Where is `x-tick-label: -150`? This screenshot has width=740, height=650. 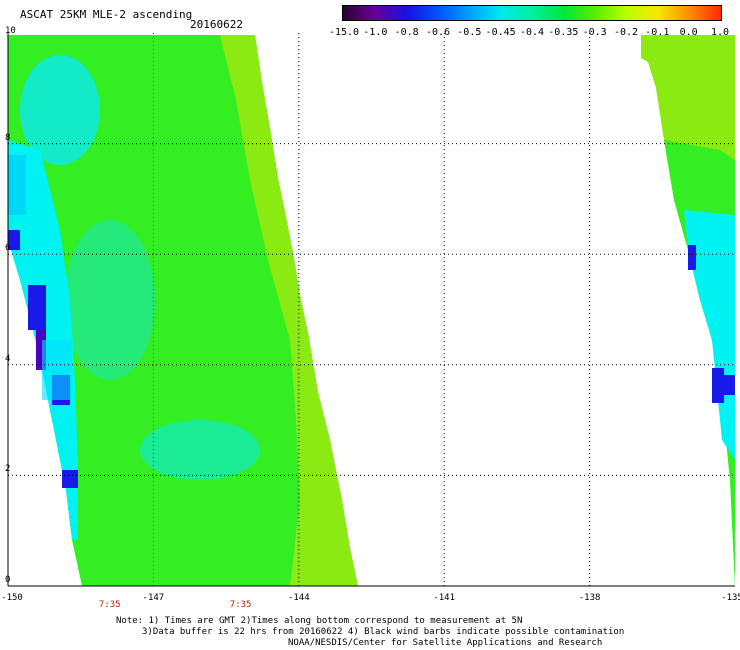 x-tick-label: -150 is located at coordinates (12, 598).